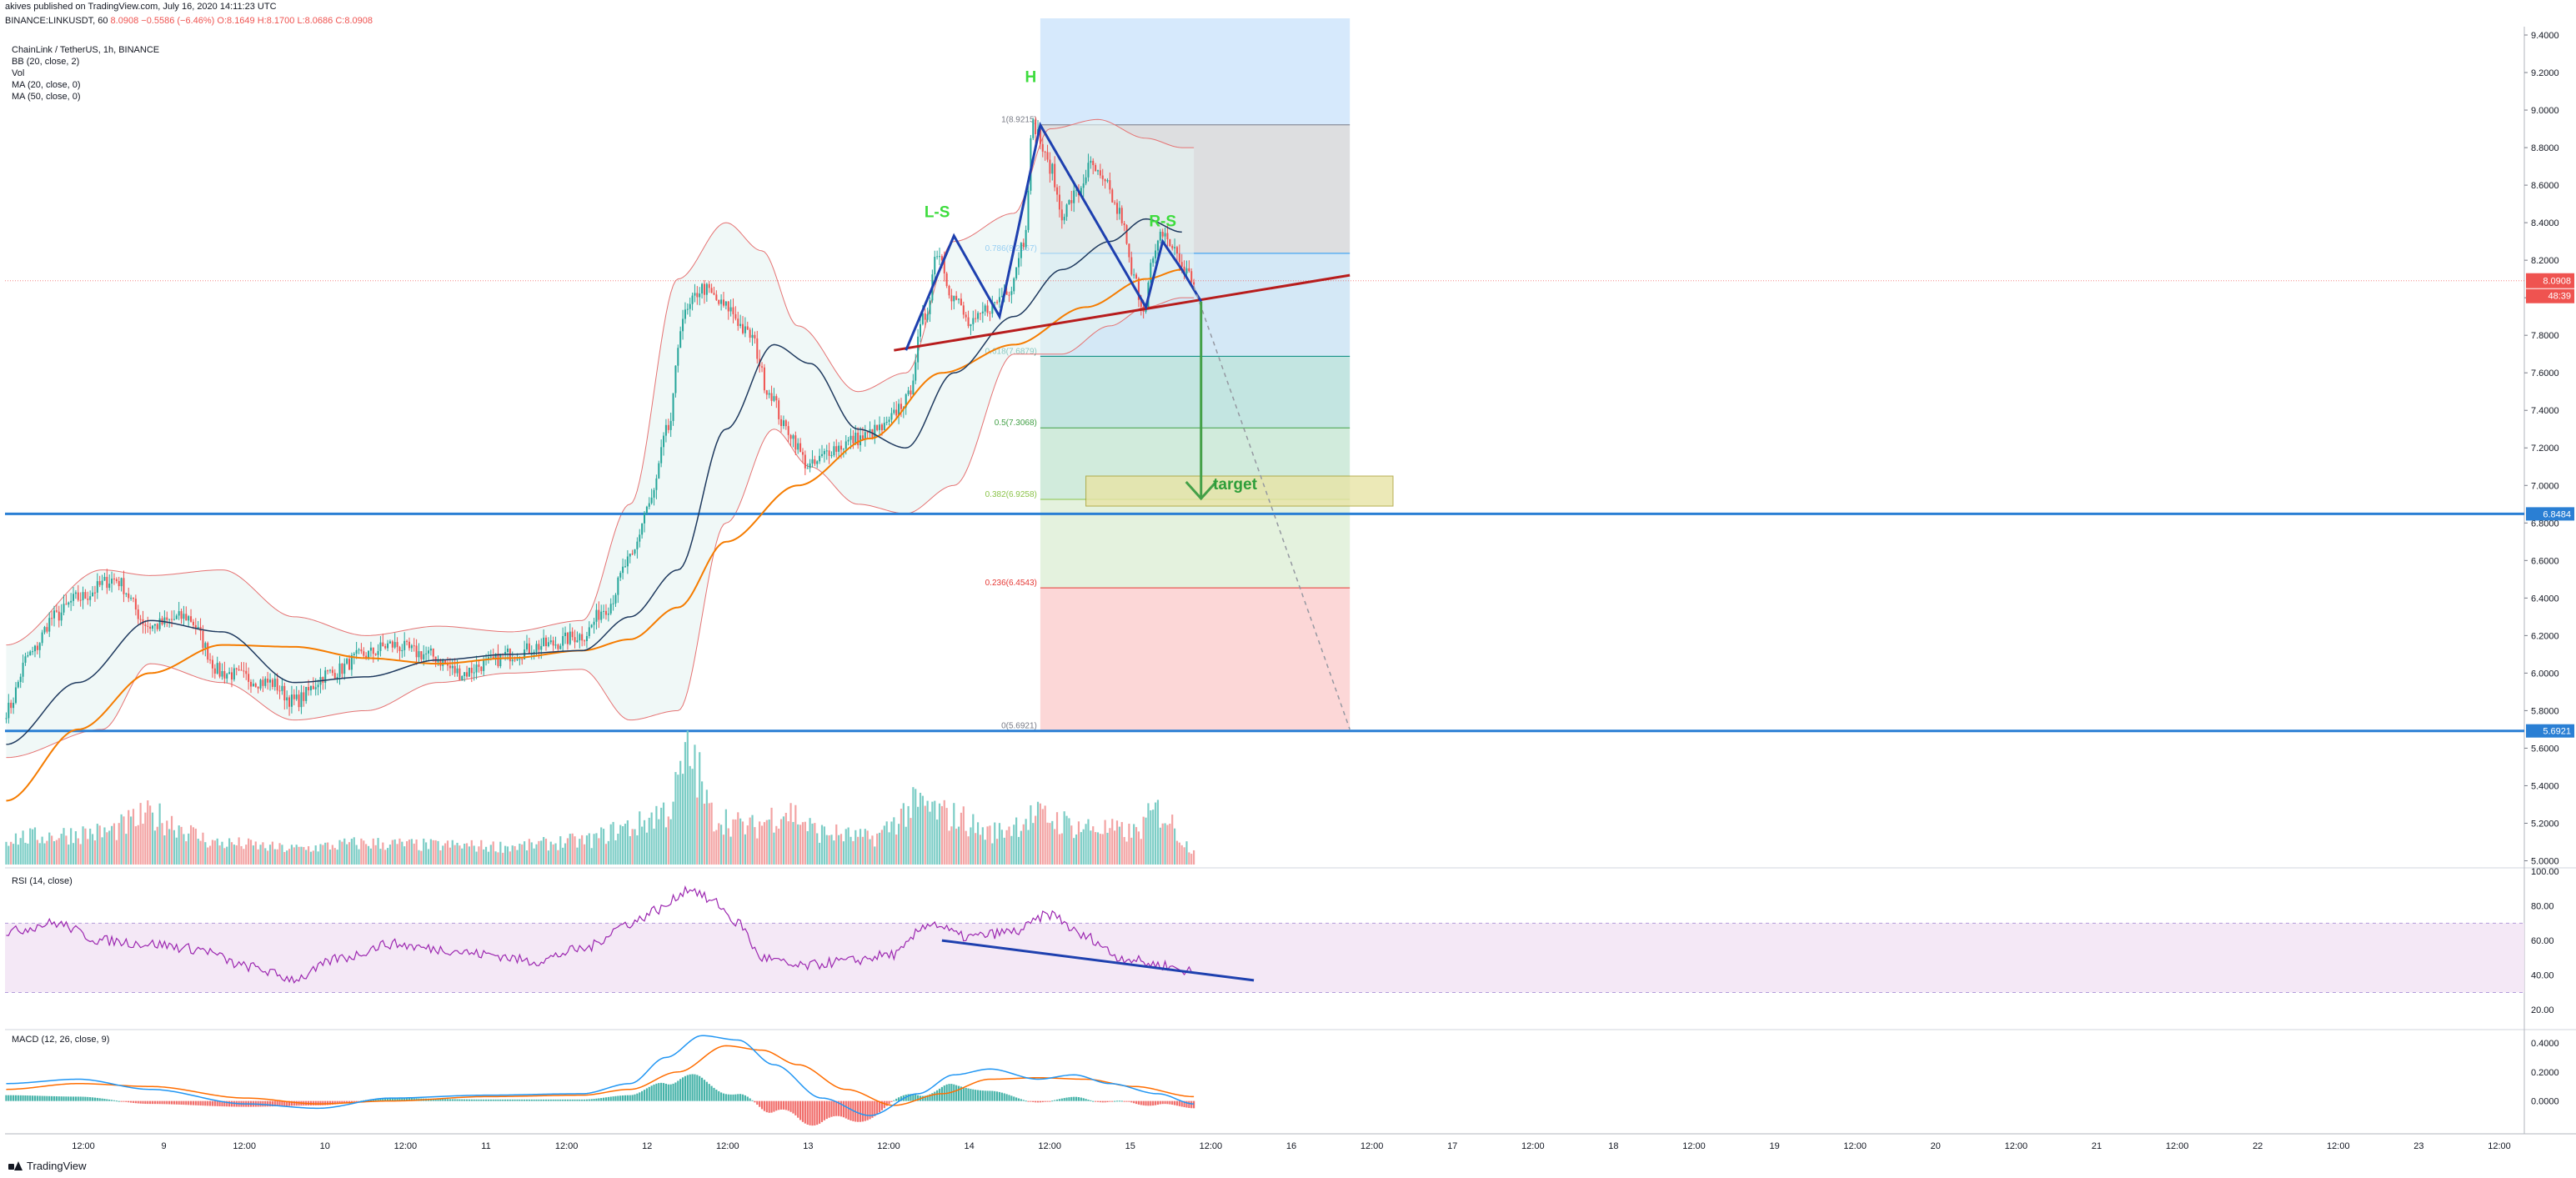 This screenshot has width=2576, height=1178. What do you see at coordinates (18, 73) in the screenshot?
I see `vol-legend: Vol` at bounding box center [18, 73].